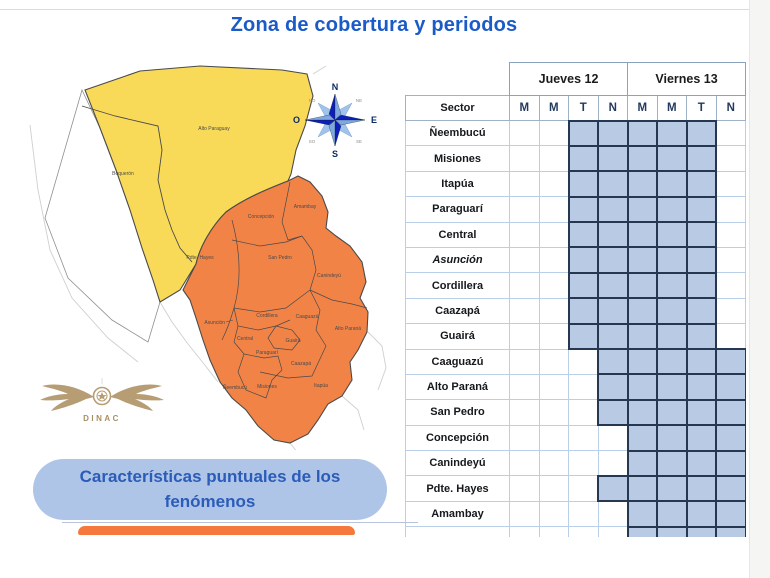 The height and width of the screenshot is (578, 770). What do you see at coordinates (267, 387) in the screenshot?
I see `label-misiones: Misiones` at bounding box center [267, 387].